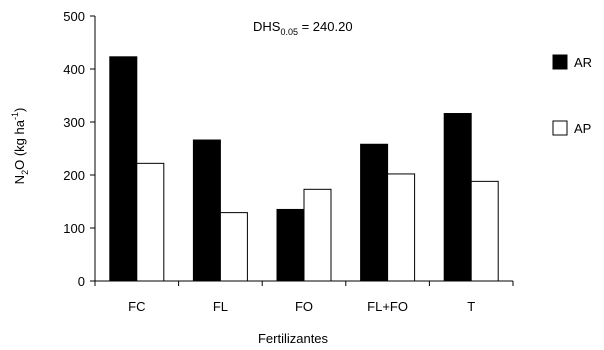 This screenshot has width=604, height=350. What do you see at coordinates (583, 62) in the screenshot?
I see `legend-label-ar: AR` at bounding box center [583, 62].